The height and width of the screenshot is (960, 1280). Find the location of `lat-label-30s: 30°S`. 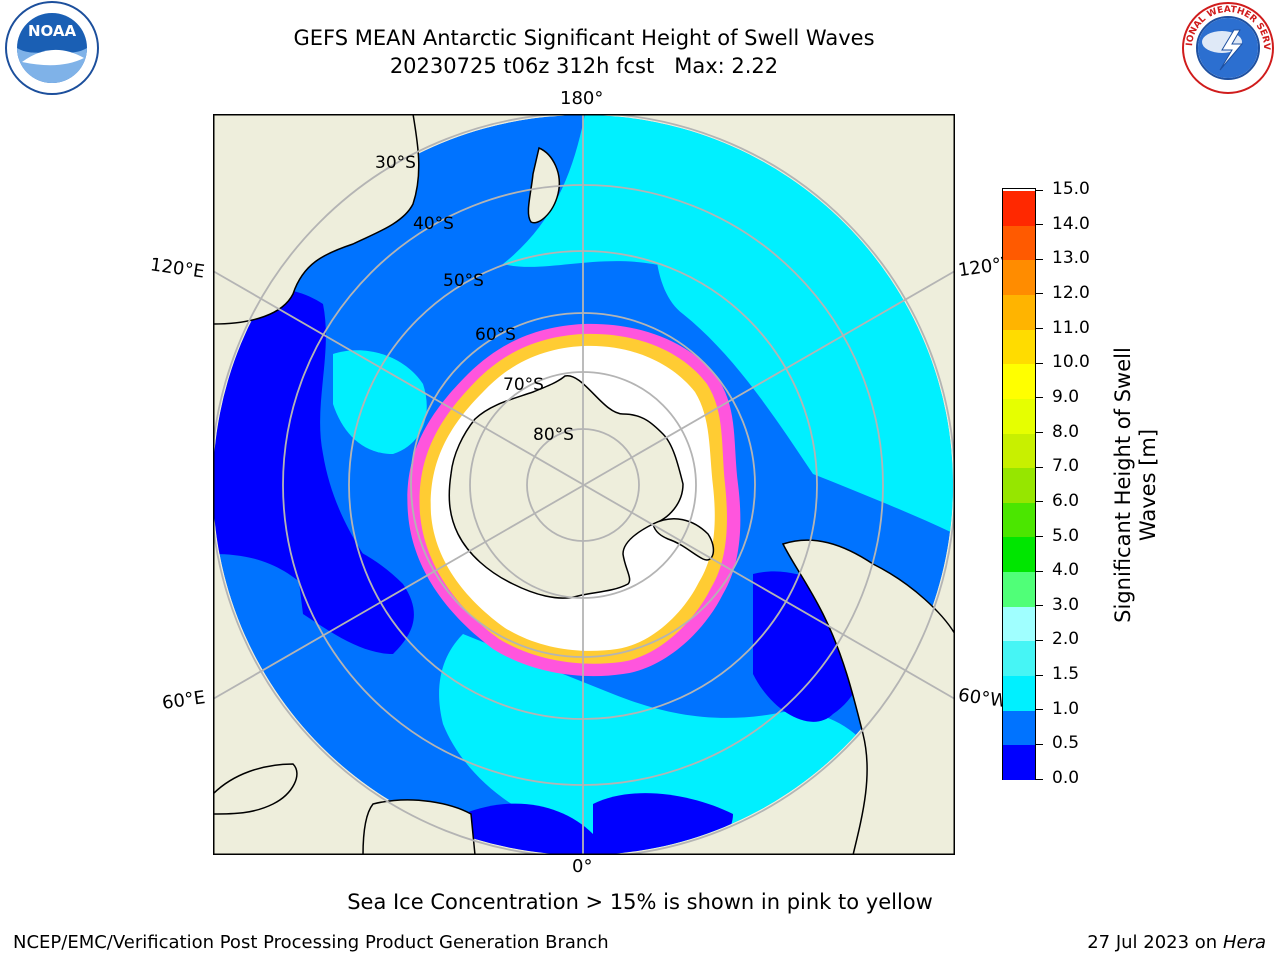

lat-label-30s: 30°S is located at coordinates (395, 163).